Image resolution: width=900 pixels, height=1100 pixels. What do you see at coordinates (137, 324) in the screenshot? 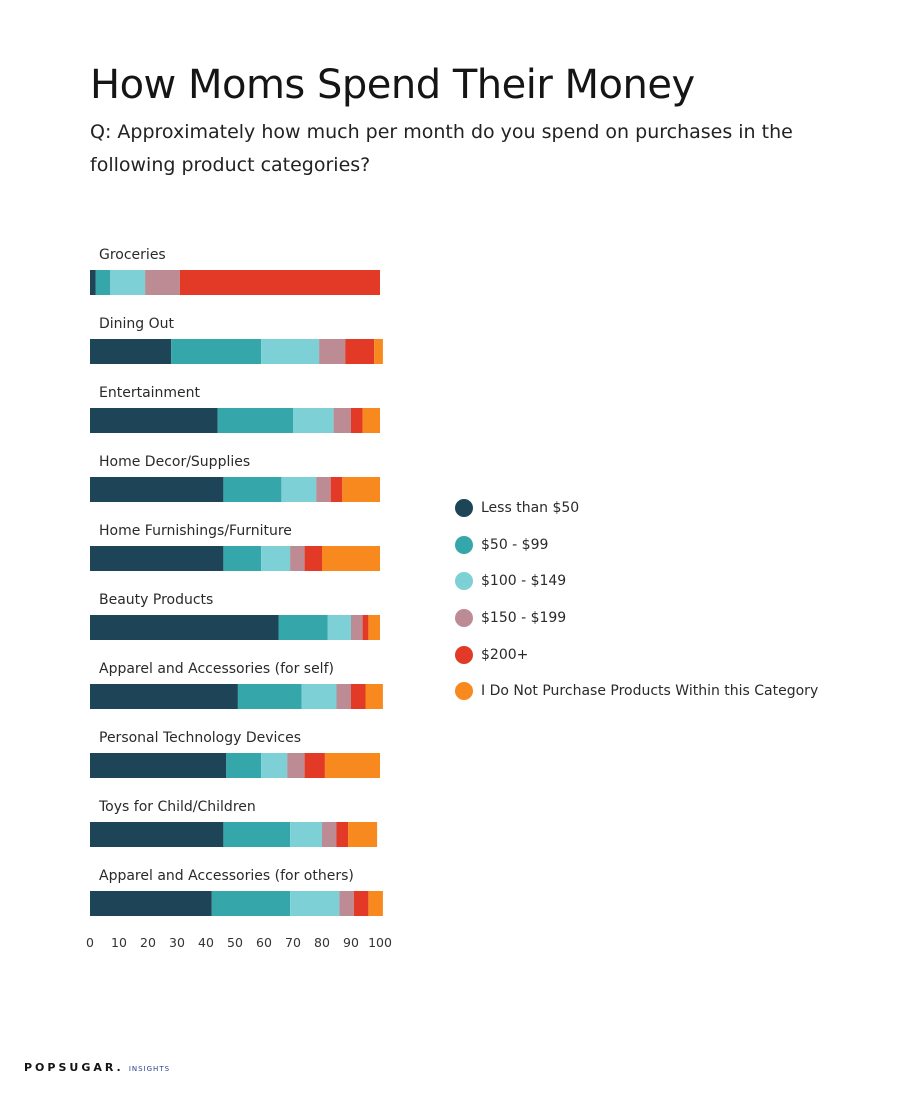
I see `category-label-dining-out: Dining Out` at bounding box center [137, 324].